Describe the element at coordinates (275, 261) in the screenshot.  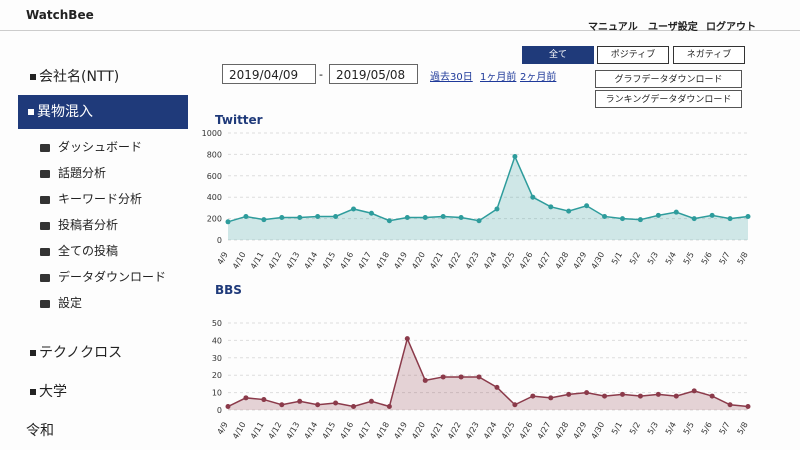
I see `x-tick-label: 4/12` at that location.